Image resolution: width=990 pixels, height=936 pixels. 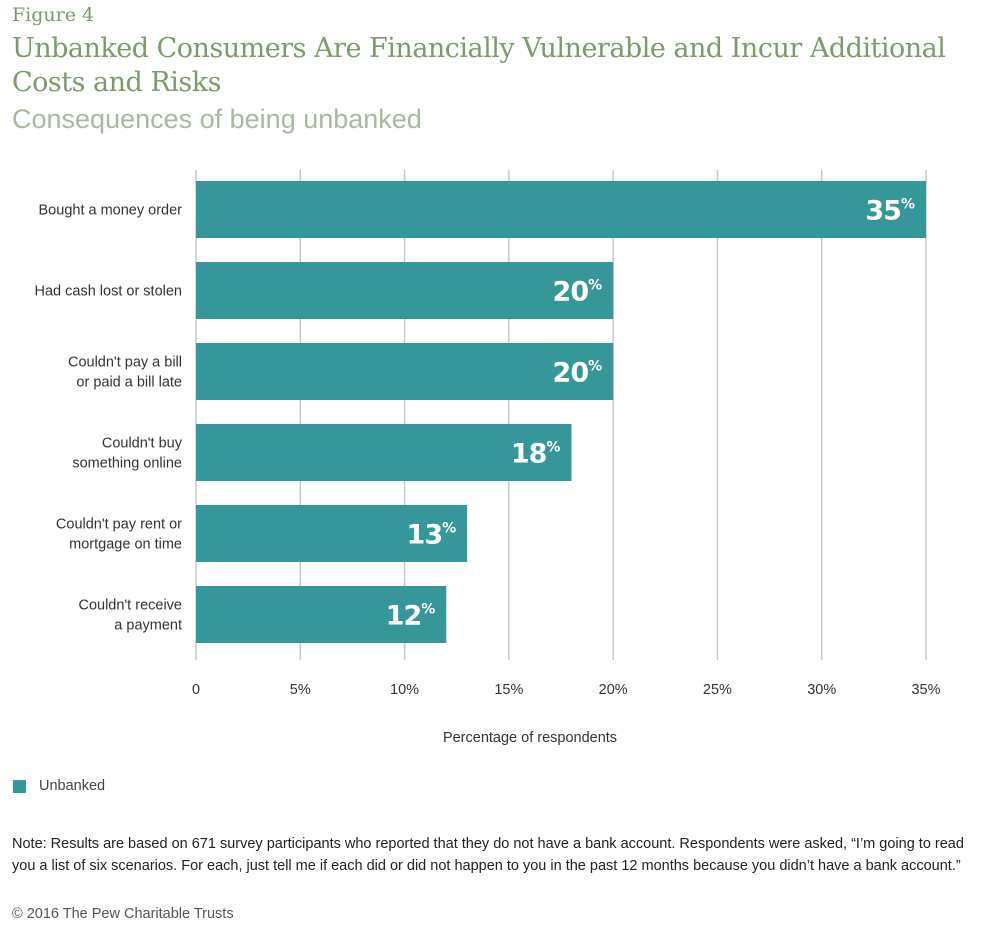 I want to click on data-label: 35%, so click(x=890, y=211).